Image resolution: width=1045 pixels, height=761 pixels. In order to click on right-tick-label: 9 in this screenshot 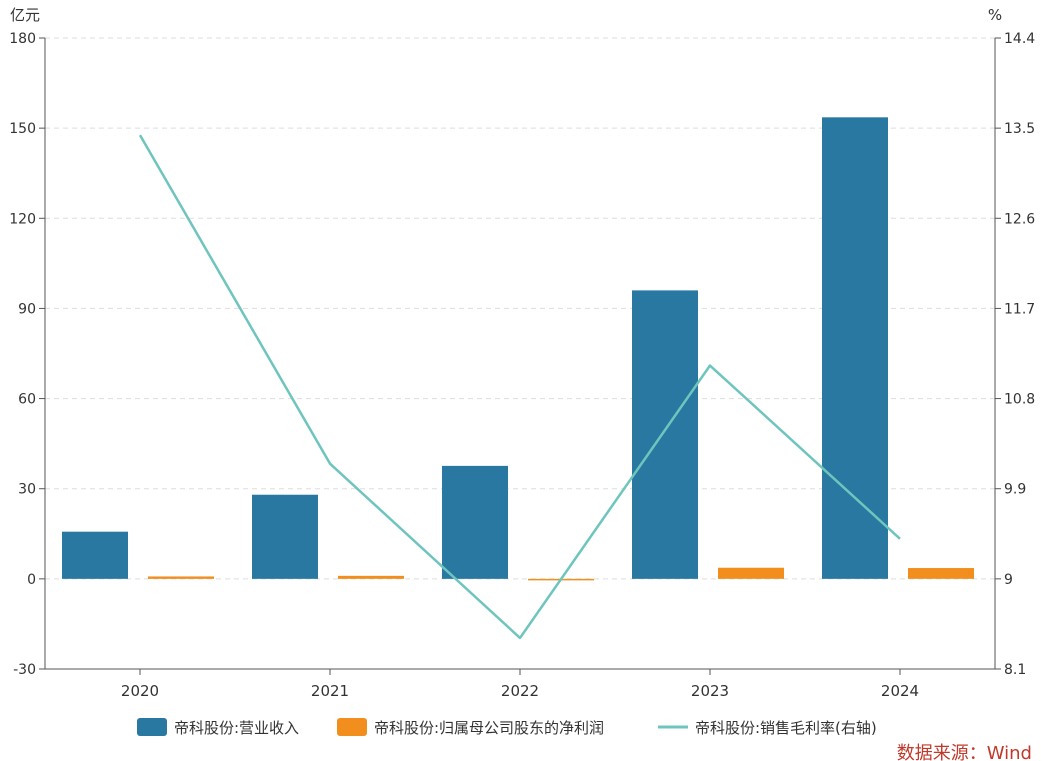, I will do `click(1008, 580)`.